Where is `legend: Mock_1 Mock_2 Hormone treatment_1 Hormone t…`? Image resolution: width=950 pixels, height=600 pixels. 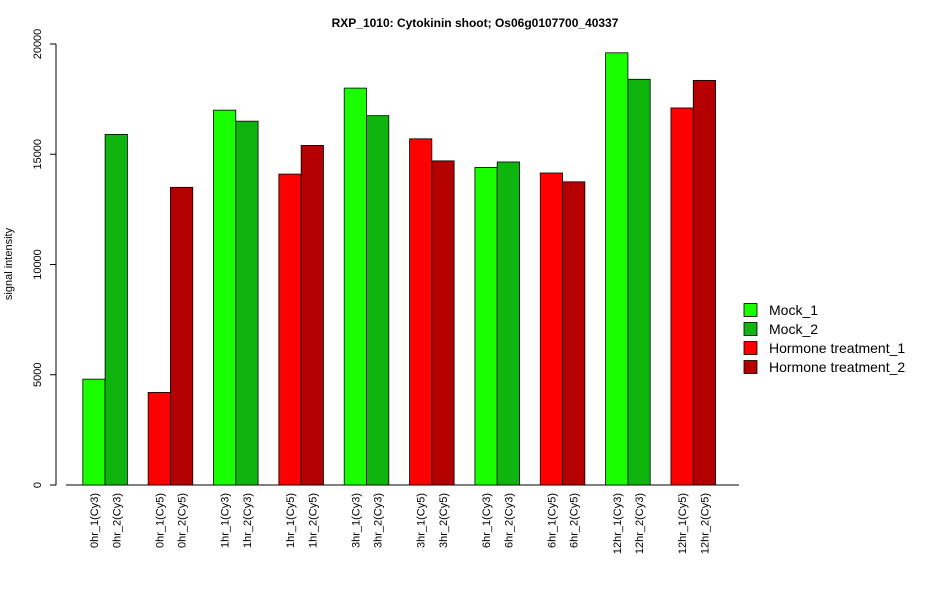 legend: Mock_1 Mock_2 Hormone treatment_1 Hormone t… is located at coordinates (824, 338).